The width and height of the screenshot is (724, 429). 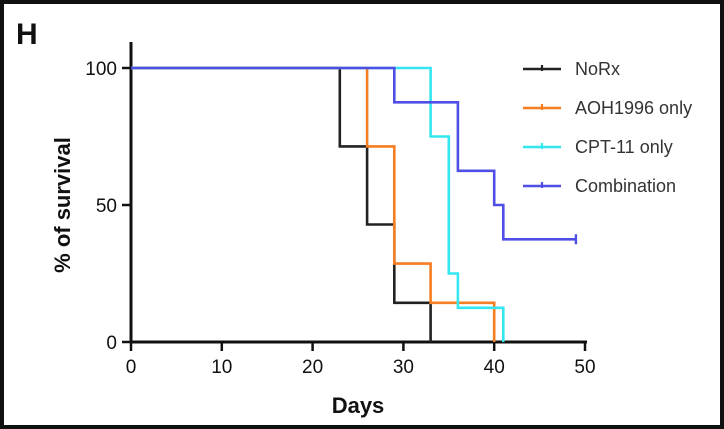 I want to click on x-tick-label: 40, so click(x=494, y=367).